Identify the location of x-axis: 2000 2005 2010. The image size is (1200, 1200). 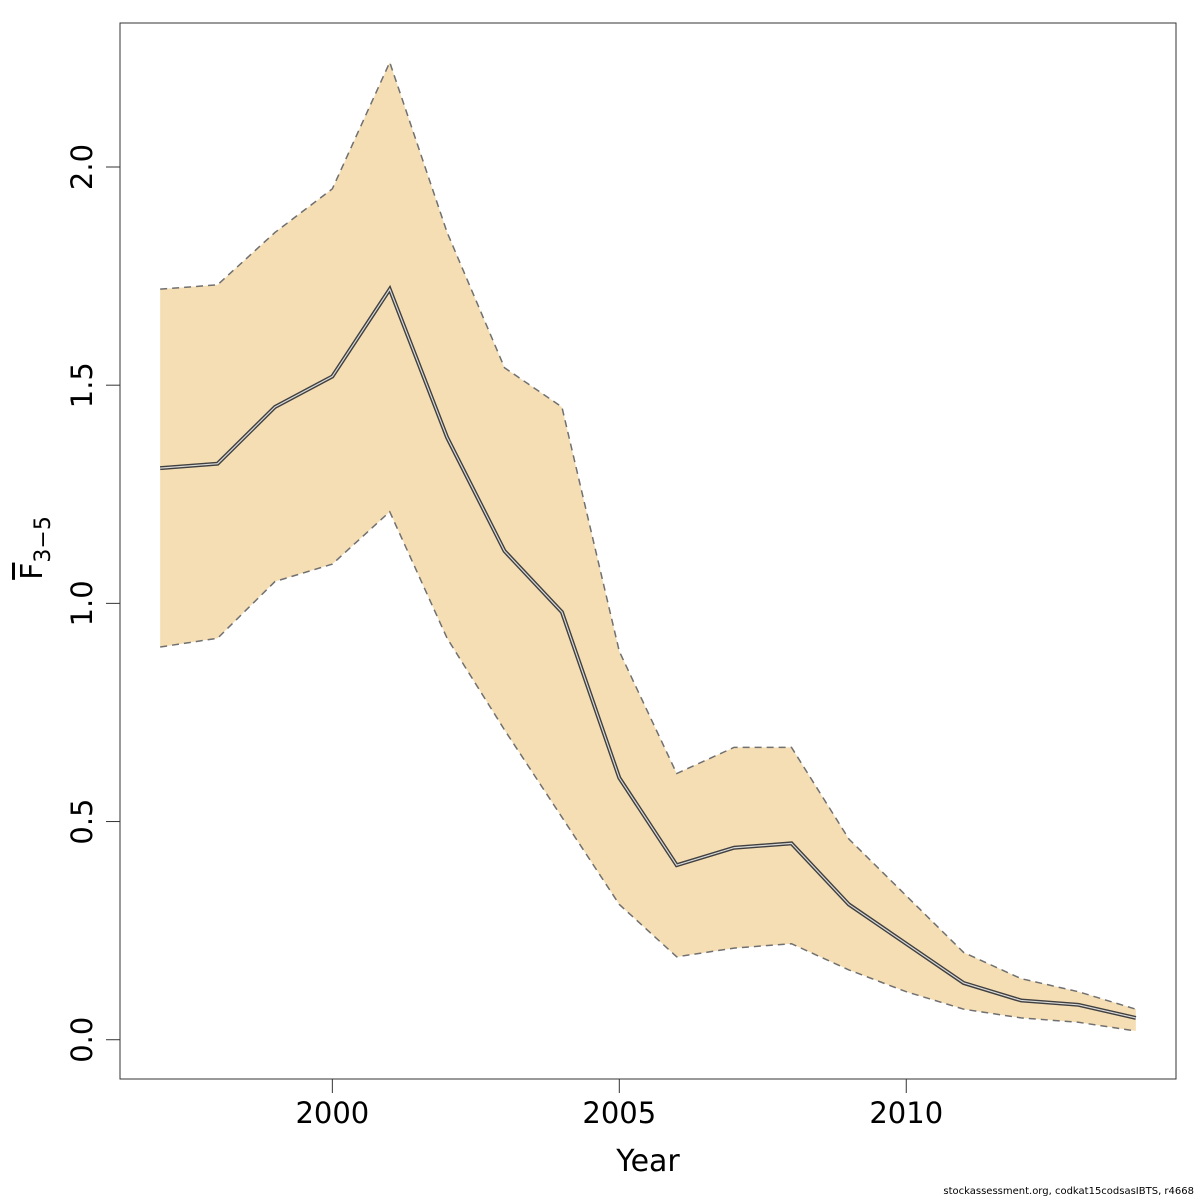
(619, 1104).